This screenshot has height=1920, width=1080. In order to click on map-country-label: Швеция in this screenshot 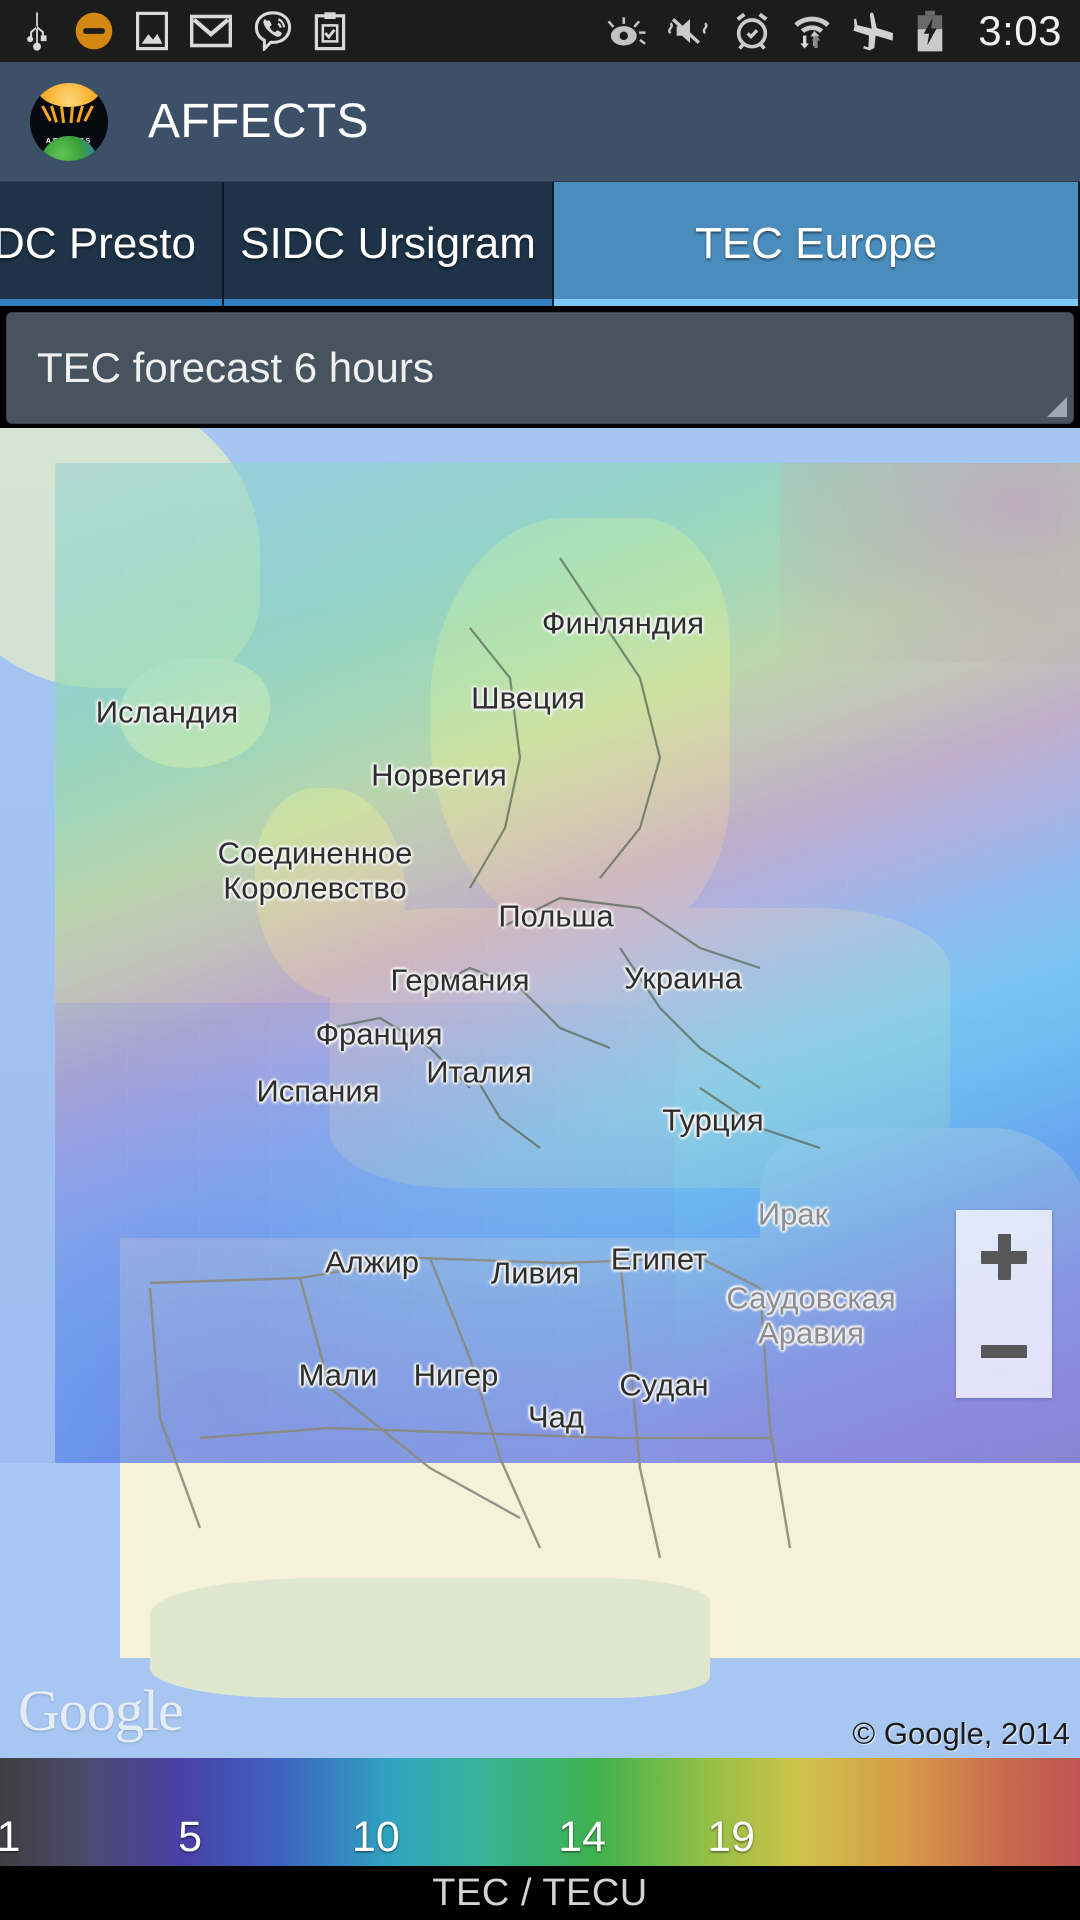, I will do `click(528, 698)`.